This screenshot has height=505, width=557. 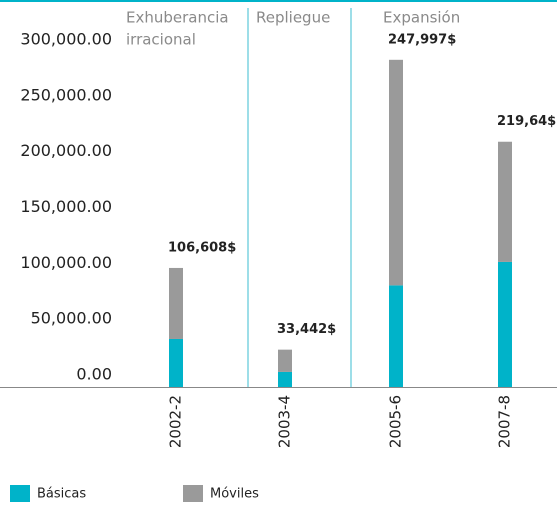 I want to click on period-label: Expansión, so click(x=421, y=18).